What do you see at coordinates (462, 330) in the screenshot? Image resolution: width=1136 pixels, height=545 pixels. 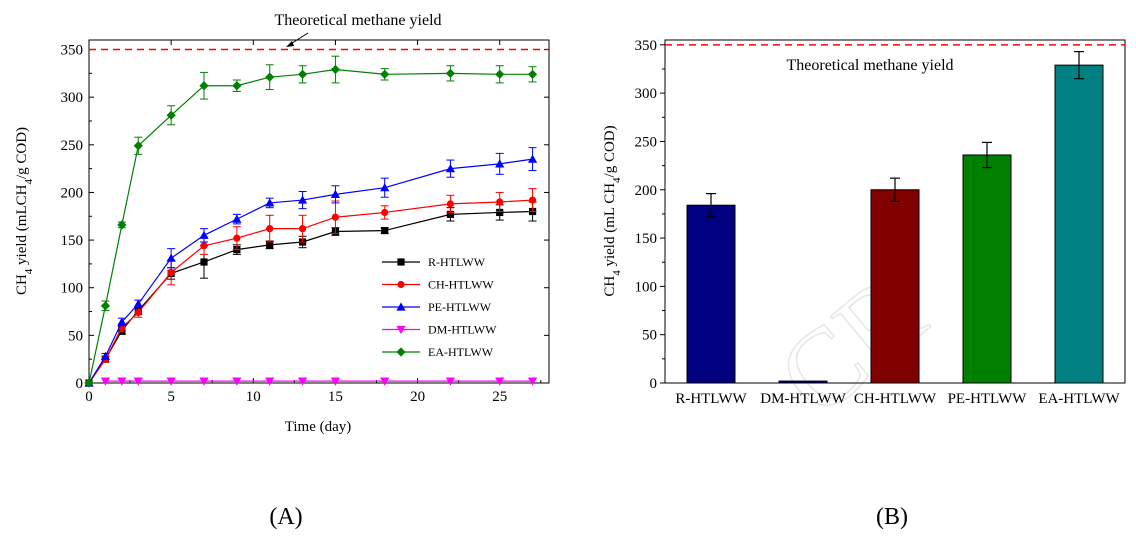 I see `legend-label: DM-HTLWW` at bounding box center [462, 330].